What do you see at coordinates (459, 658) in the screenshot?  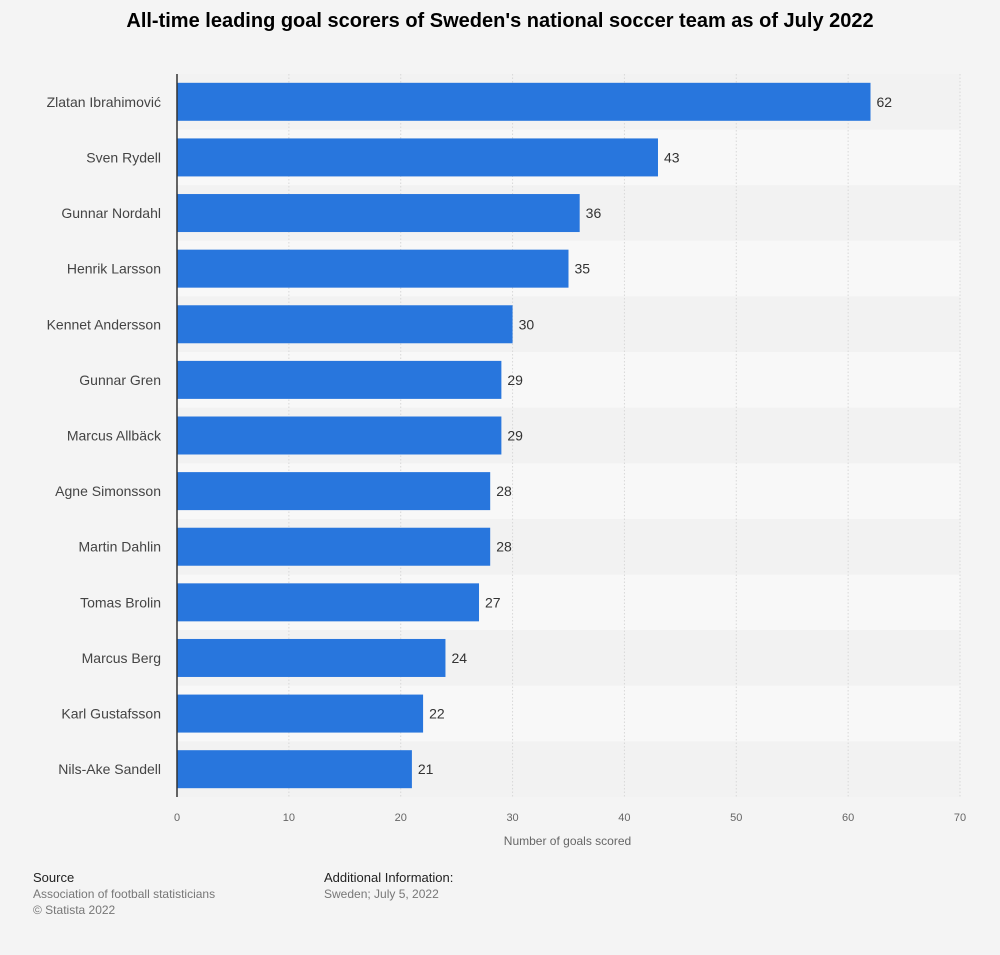 I see `value-label: 24` at bounding box center [459, 658].